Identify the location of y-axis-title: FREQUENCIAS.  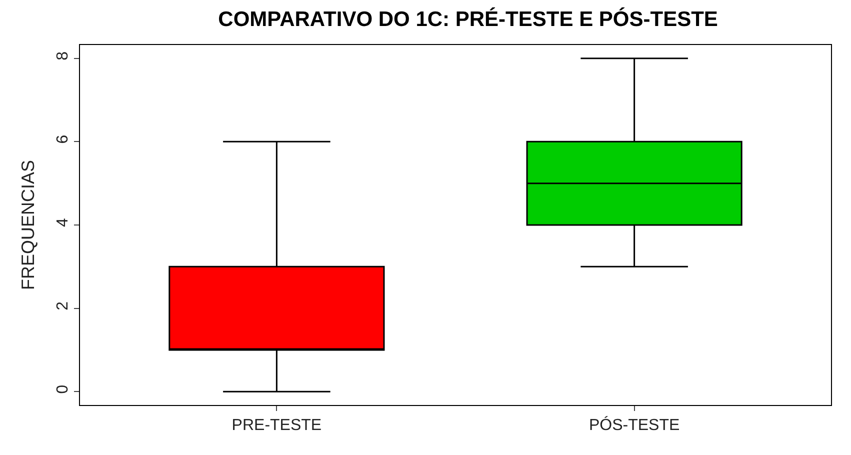
(28, 225).